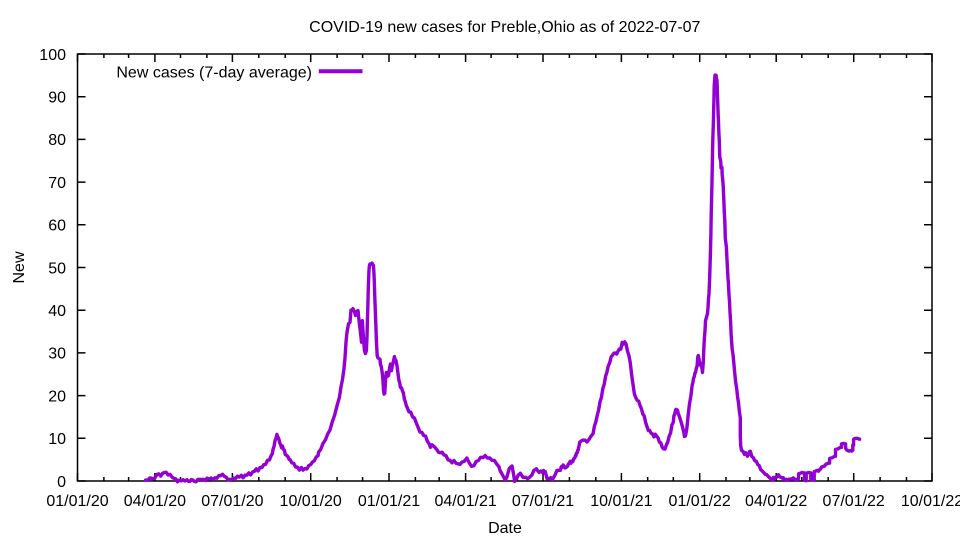 The width and height of the screenshot is (960, 545). What do you see at coordinates (57, 183) in the screenshot?
I see `svg-text: 70` at bounding box center [57, 183].